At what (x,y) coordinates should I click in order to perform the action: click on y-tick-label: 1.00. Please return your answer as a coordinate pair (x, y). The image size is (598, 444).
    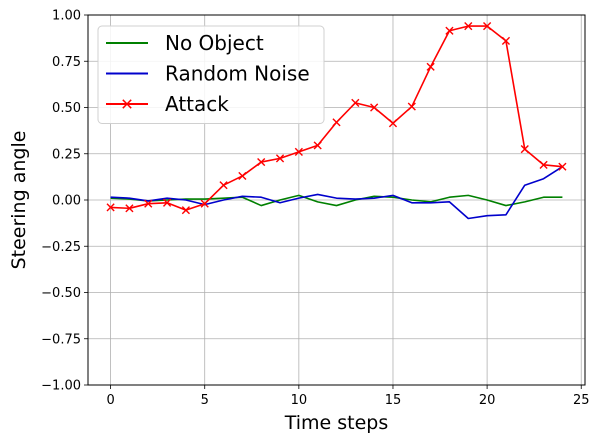
    Looking at the image, I should click on (66, 16).